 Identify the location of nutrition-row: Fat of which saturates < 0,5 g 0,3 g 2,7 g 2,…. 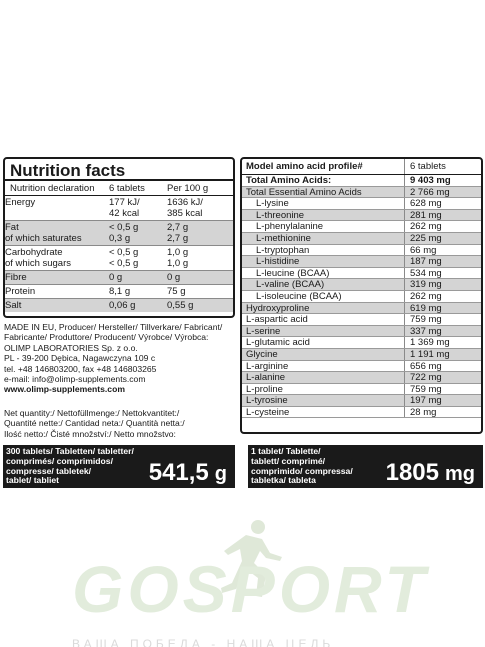
(119, 233).